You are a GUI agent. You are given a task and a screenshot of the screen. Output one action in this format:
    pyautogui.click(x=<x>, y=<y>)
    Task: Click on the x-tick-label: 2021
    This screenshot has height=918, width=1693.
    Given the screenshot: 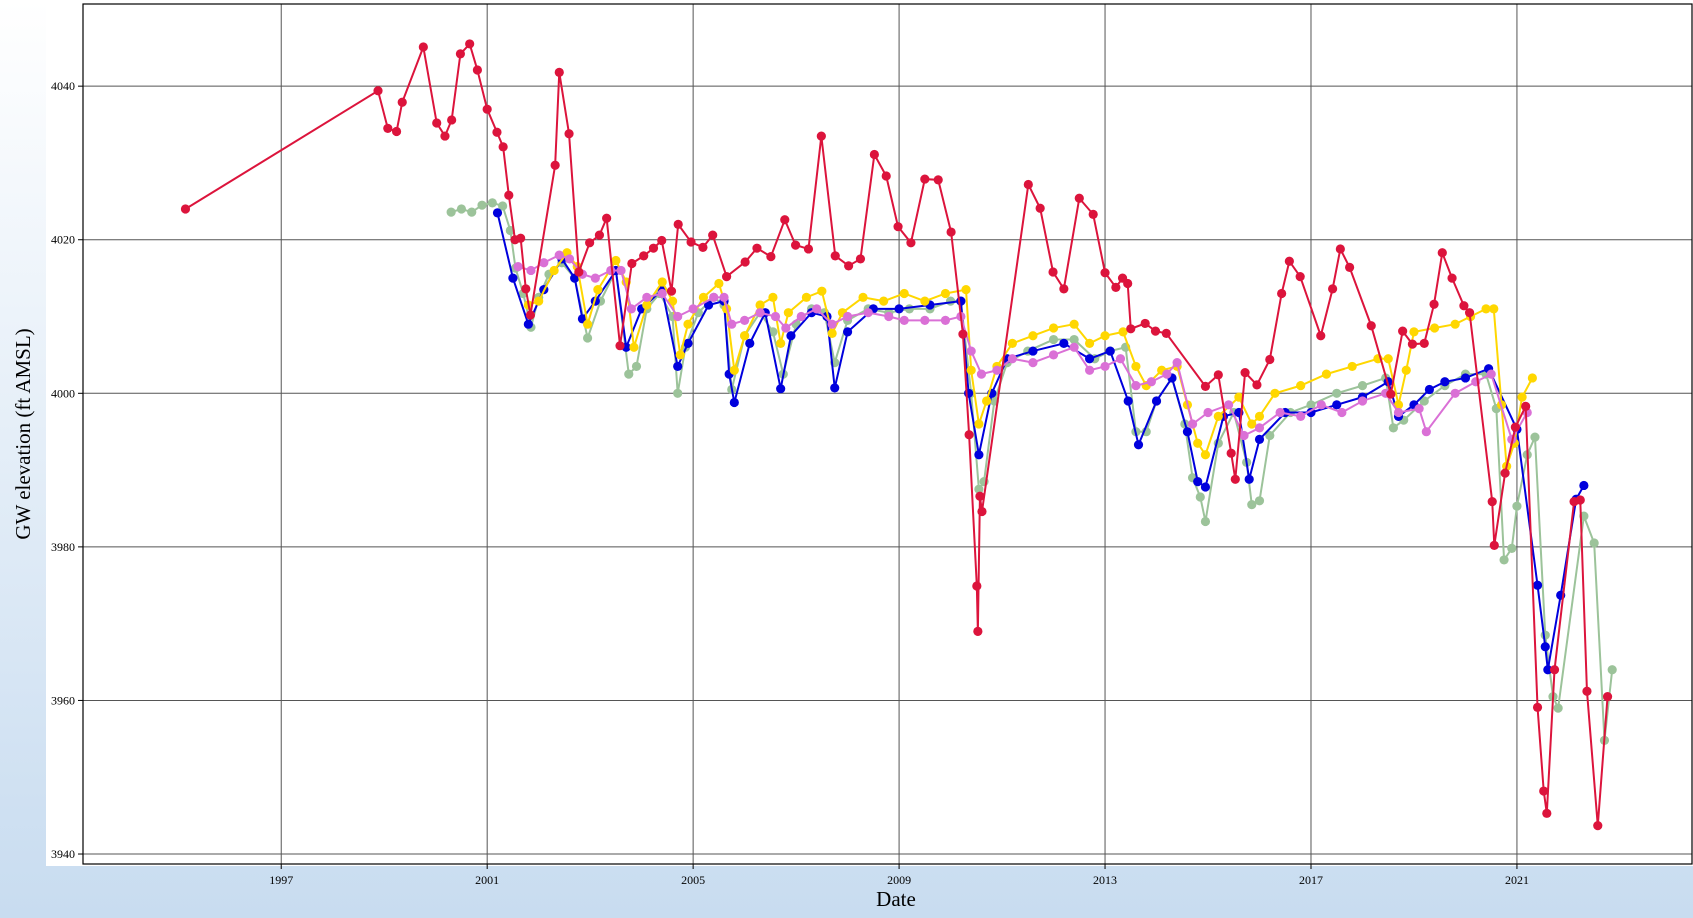 What is the action you would take?
    pyautogui.click(x=1517, y=880)
    